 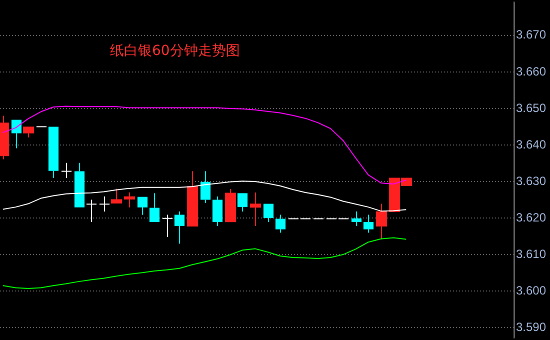 What do you see at coordinates (531, 290) in the screenshot?
I see `y-tick-label: 3.600` at bounding box center [531, 290].